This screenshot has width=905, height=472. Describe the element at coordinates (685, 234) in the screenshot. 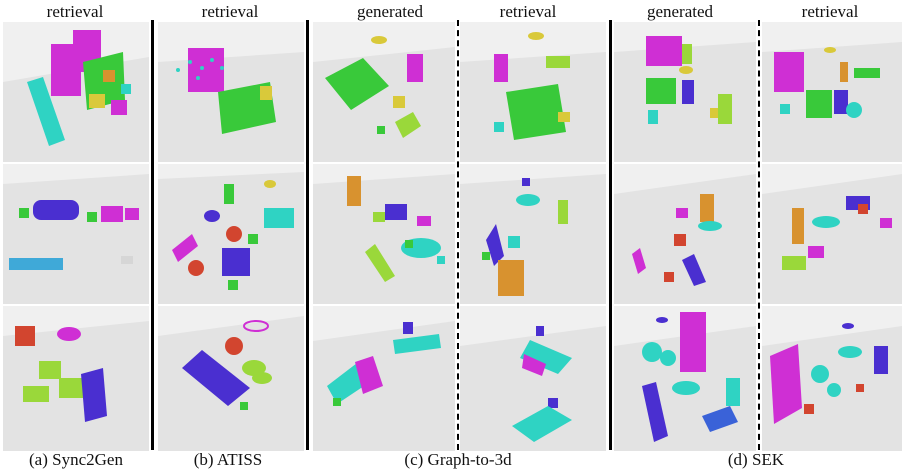

I see `scene-image-sek-generated-row2` at that location.